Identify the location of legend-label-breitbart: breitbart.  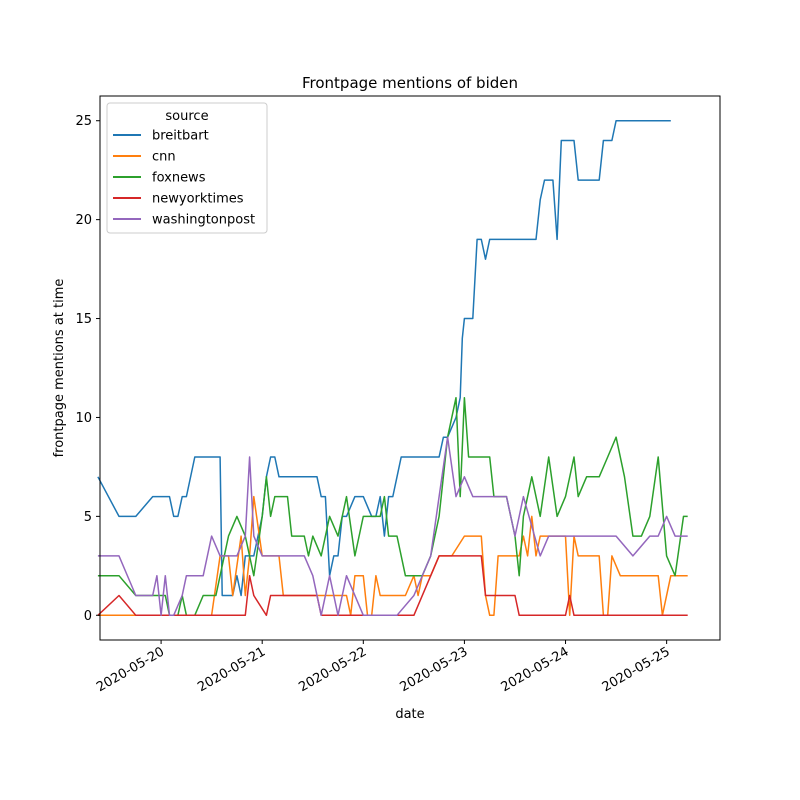
(180, 136).